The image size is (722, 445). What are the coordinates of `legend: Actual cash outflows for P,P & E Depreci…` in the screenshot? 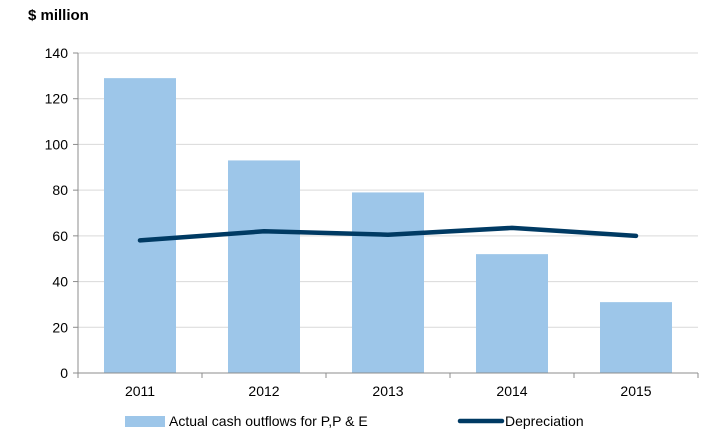 It's located at (354, 421).